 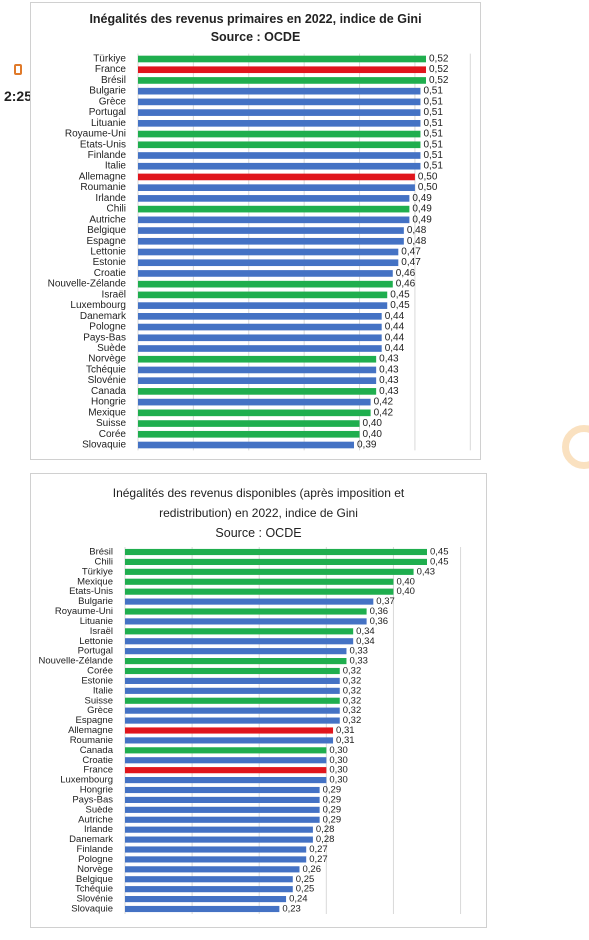 What do you see at coordinates (318, 859) in the screenshot?
I see `value-label: 0,27` at bounding box center [318, 859].